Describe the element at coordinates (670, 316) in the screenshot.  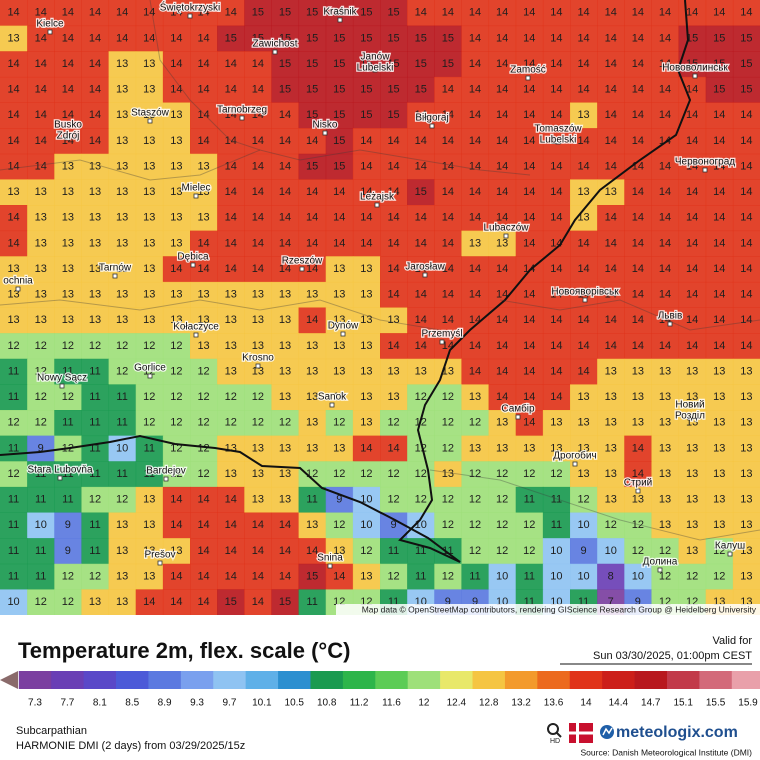
I see `city-label: Львів` at that location.